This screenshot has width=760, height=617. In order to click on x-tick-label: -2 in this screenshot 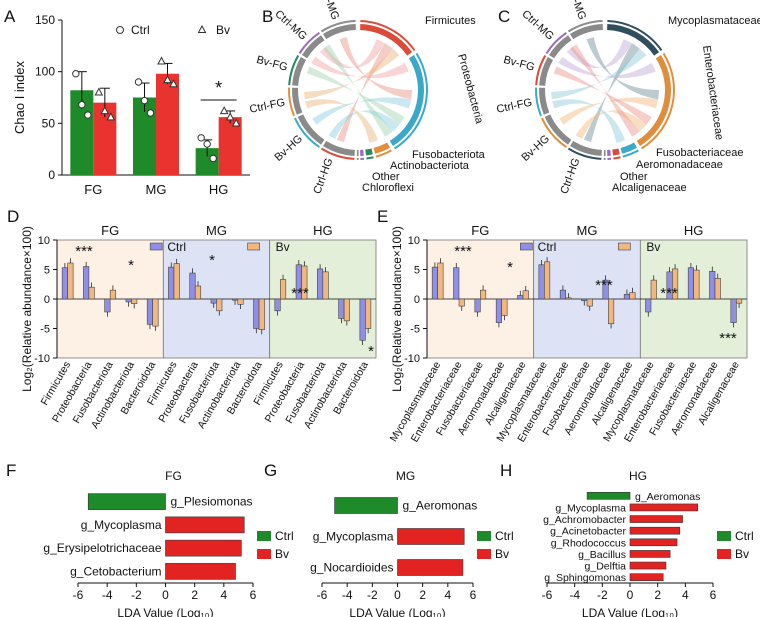, I will do `click(602, 595)`.